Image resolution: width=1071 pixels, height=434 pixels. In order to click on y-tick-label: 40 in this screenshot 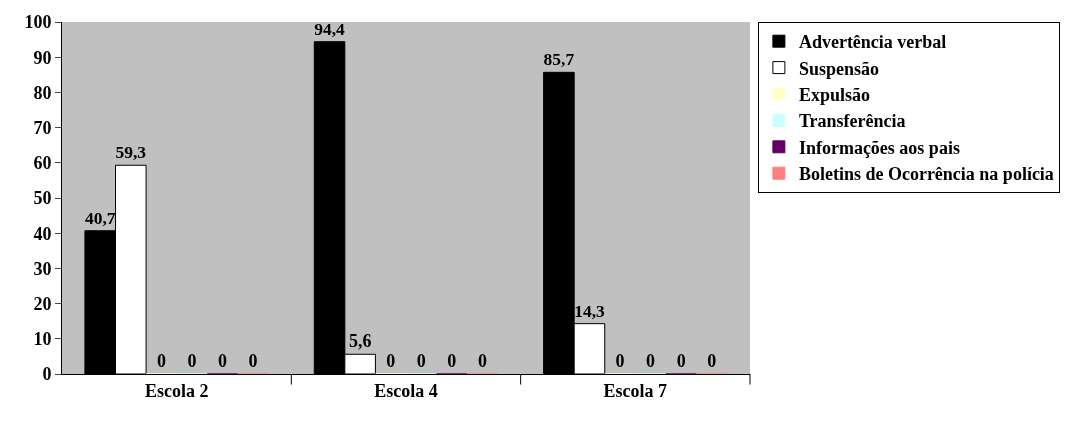, I will do `click(42, 233)`.